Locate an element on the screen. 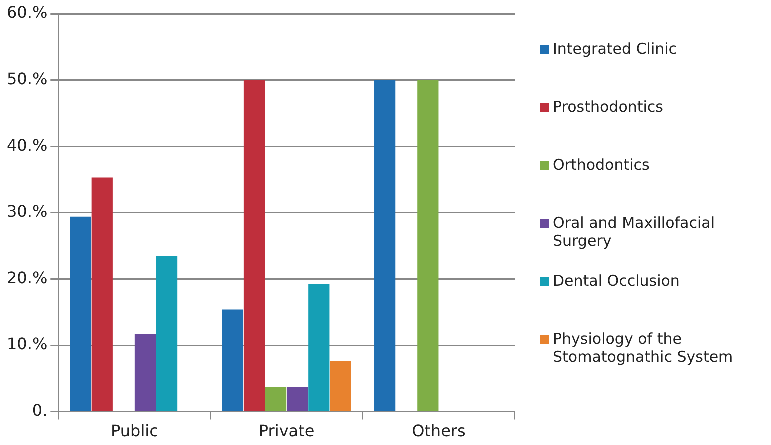  legend-label: Orthodontics is located at coordinates (601, 165).